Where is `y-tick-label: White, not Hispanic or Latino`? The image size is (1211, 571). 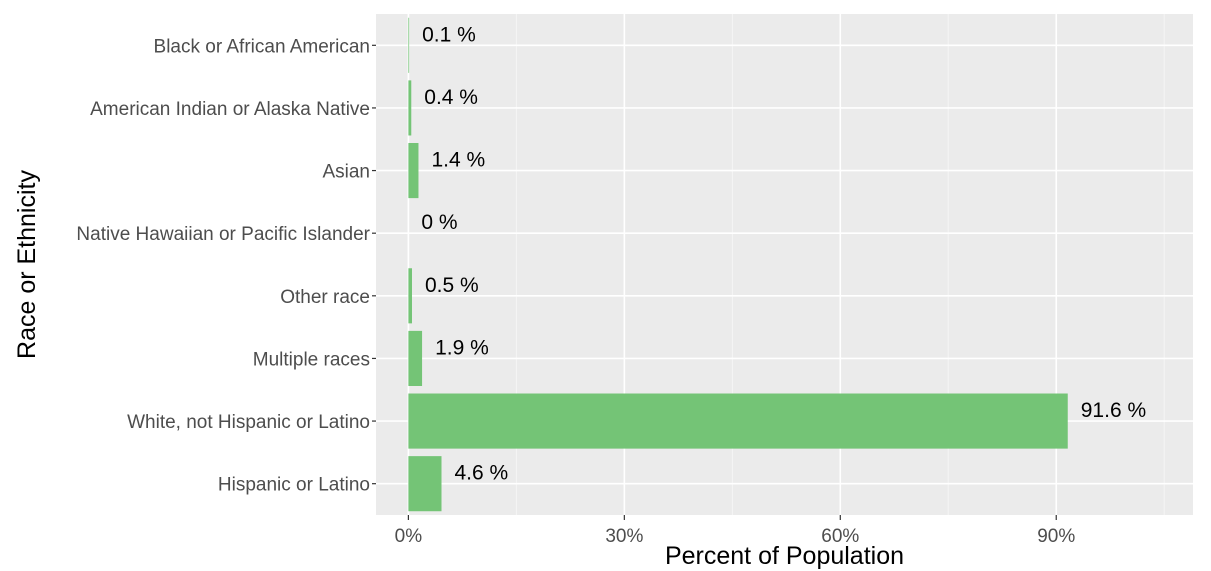
y-tick-label: White, not Hispanic or Latino is located at coordinates (248, 422).